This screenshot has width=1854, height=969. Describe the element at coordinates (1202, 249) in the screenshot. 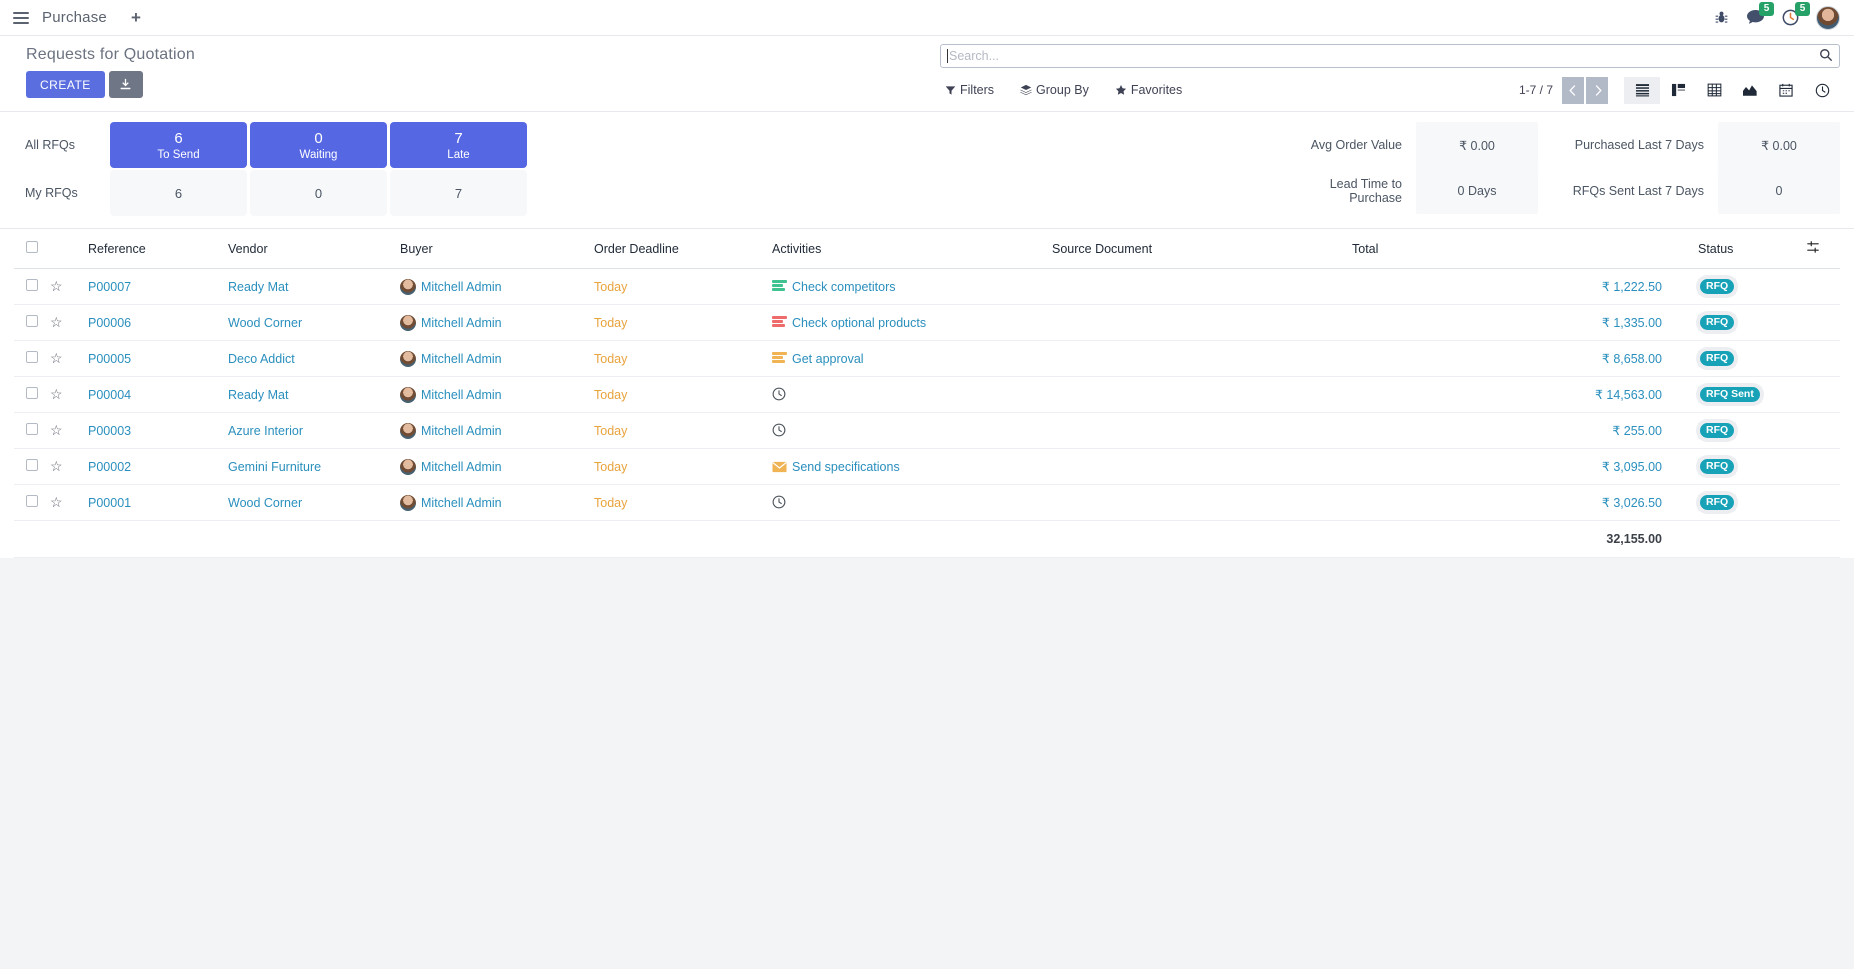

I see `column-header-source-document: Source Document` at that location.